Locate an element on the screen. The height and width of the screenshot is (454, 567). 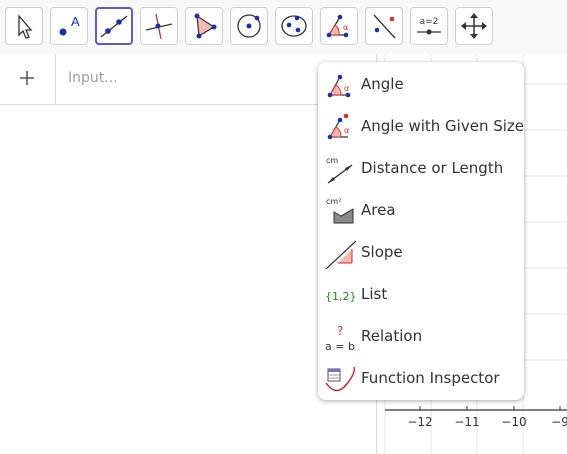
angle-tool-icon: α is located at coordinates (337, 26).